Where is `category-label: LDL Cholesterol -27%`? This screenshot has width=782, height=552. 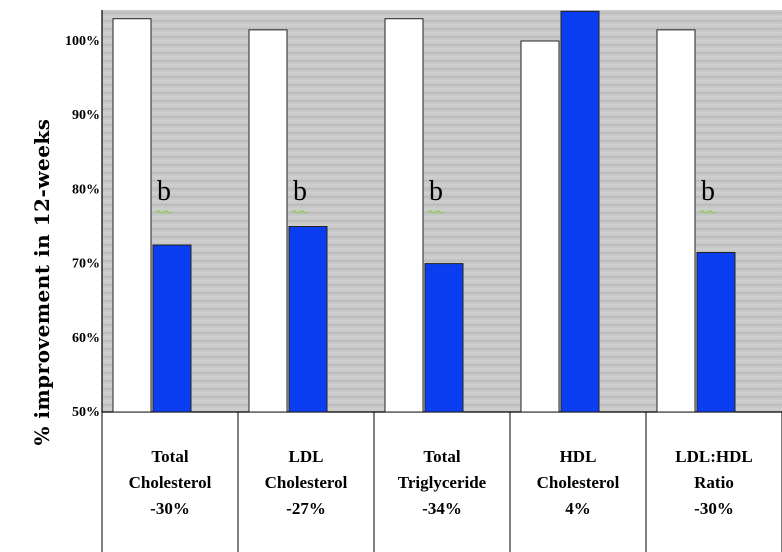 category-label: LDL Cholesterol -27% is located at coordinates (306, 482).